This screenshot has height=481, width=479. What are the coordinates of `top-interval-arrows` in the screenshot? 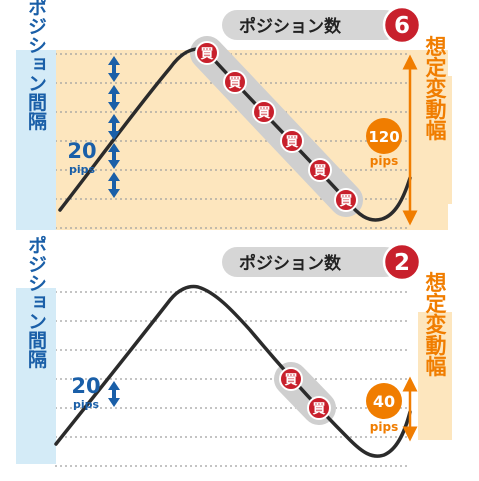 It's located at (114, 127).